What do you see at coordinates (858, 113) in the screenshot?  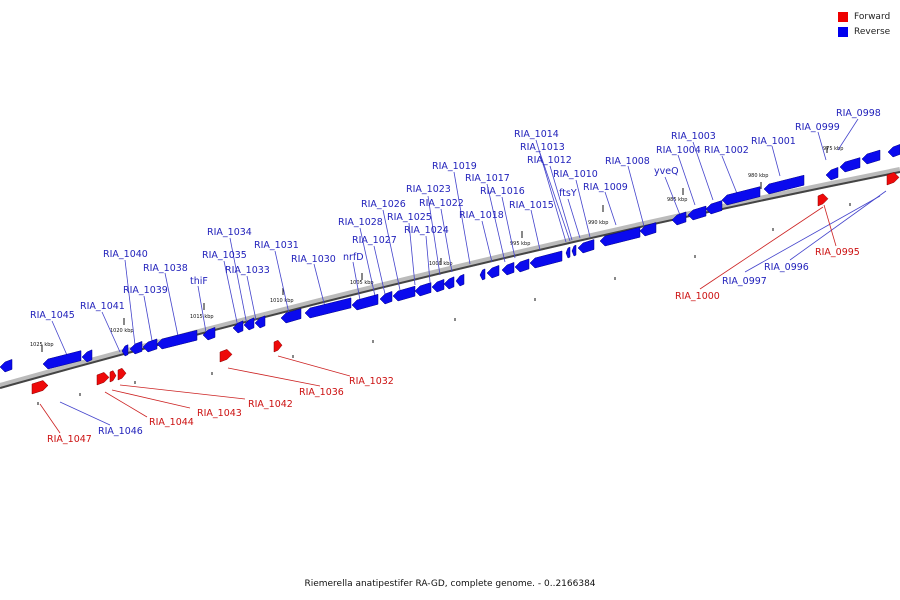 I see `gene-label: RIA_0998` at bounding box center [858, 113].